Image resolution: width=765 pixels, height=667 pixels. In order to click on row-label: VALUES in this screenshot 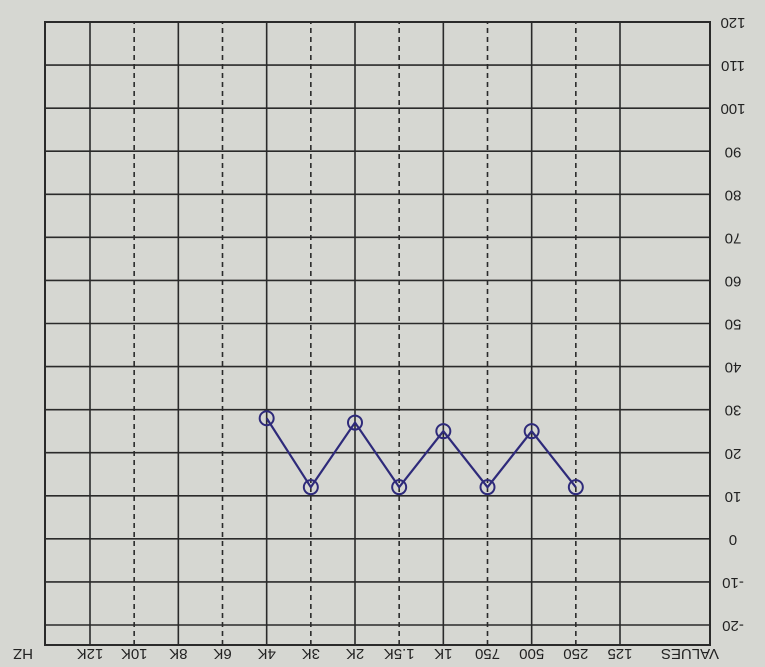, I will do `click(690, 653)`.